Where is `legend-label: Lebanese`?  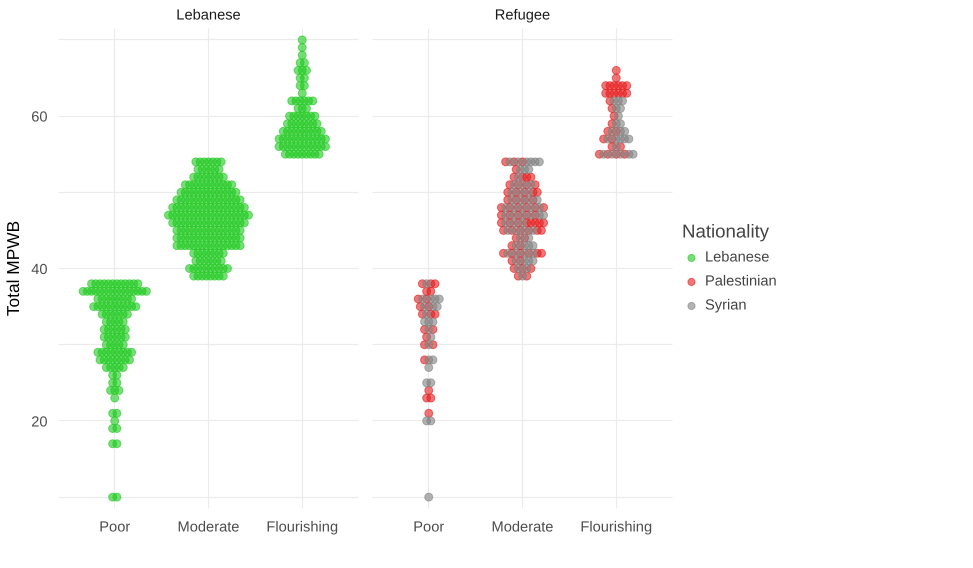
legend-label: Lebanese is located at coordinates (737, 258).